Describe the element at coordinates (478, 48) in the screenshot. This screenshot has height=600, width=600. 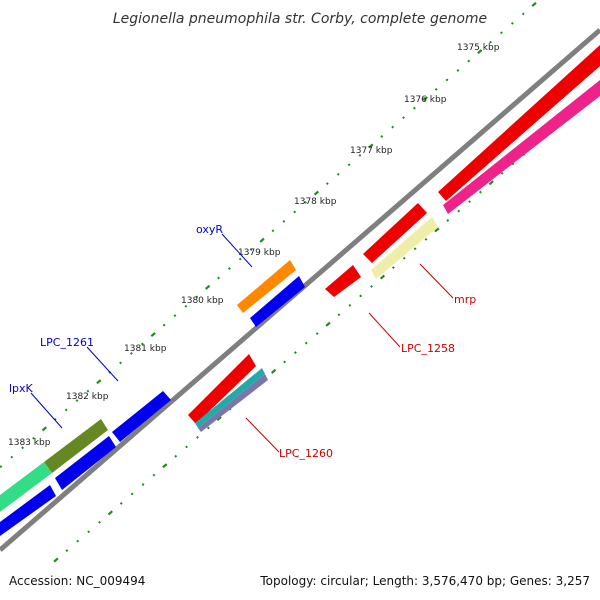
I see `tick-label: 1375 kbp` at that location.